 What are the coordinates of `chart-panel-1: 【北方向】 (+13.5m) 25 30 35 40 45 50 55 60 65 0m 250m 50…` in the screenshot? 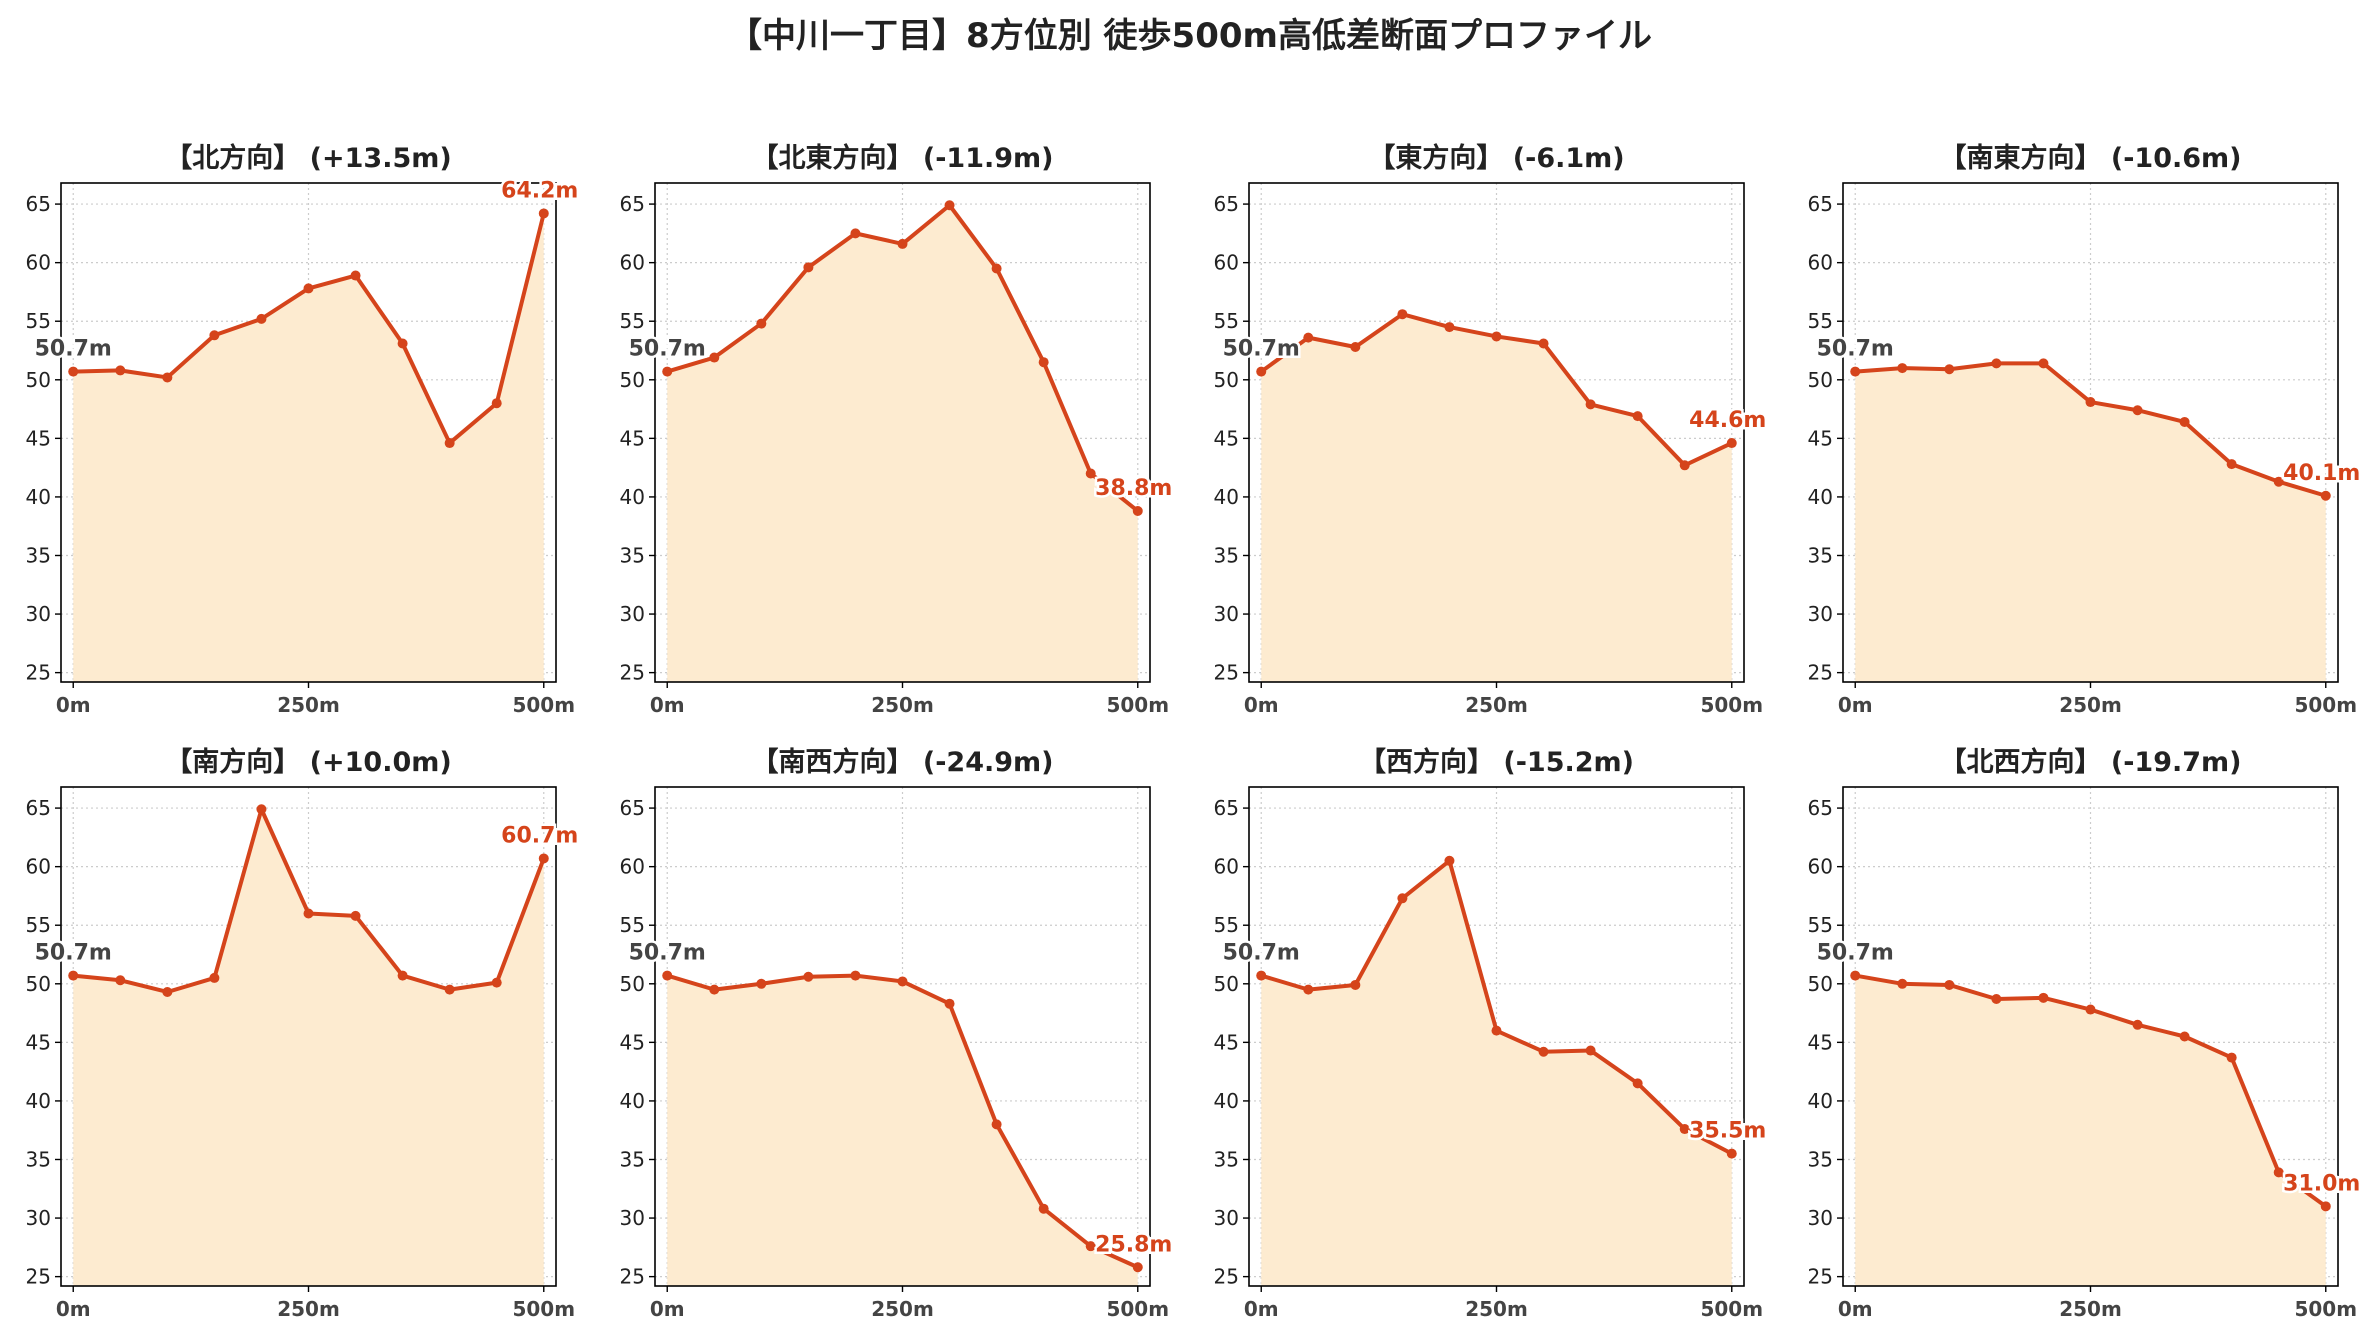 It's located at (303, 429).